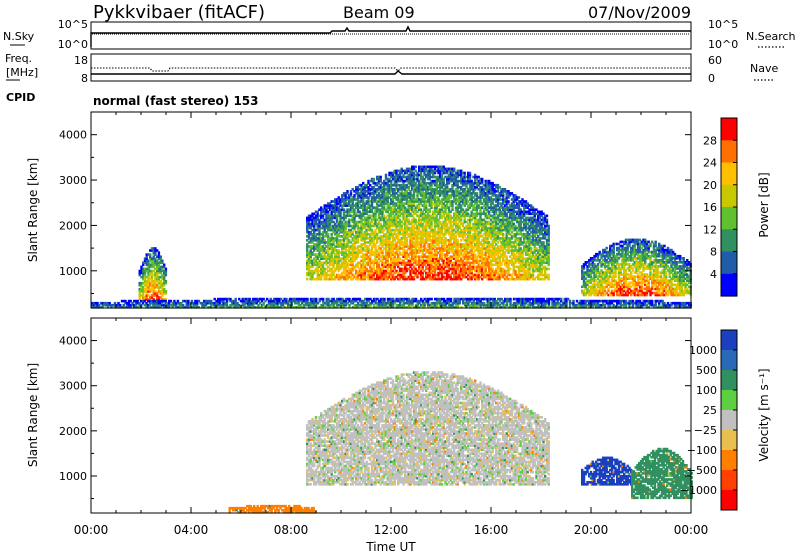 This screenshot has height=554, width=800. I want to click on freq-label: Freq., so click(18, 58).